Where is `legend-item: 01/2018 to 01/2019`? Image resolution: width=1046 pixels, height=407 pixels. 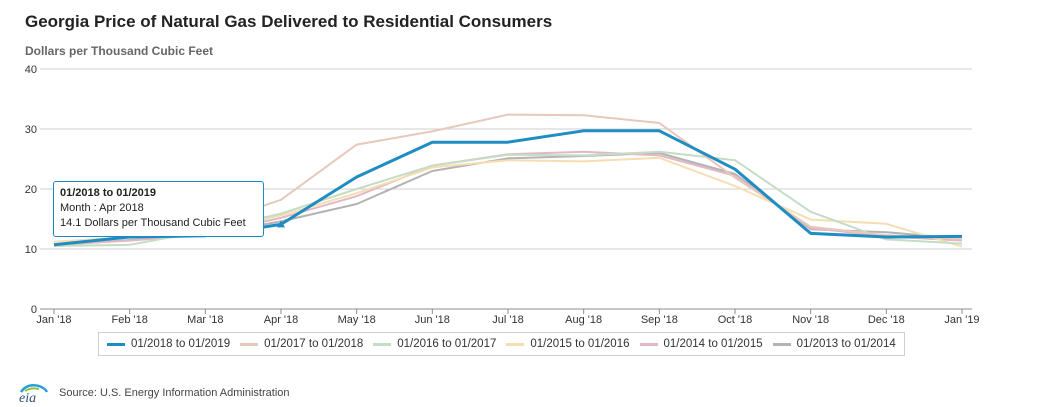 legend-item: 01/2018 to 01/2019 is located at coordinates (168, 344).